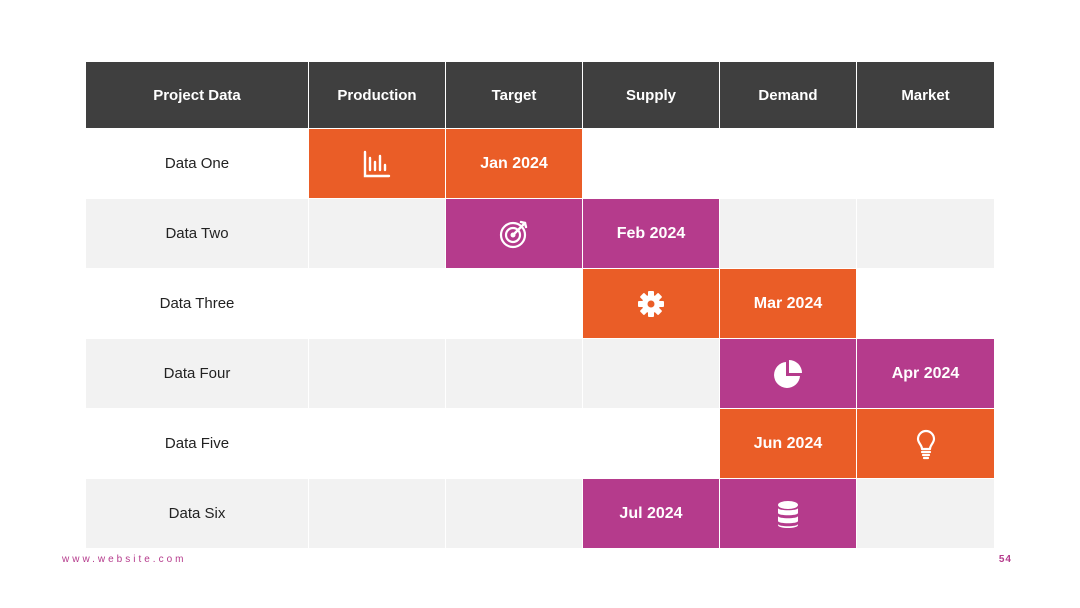  I want to click on cell-data-three-market, so click(925, 303).